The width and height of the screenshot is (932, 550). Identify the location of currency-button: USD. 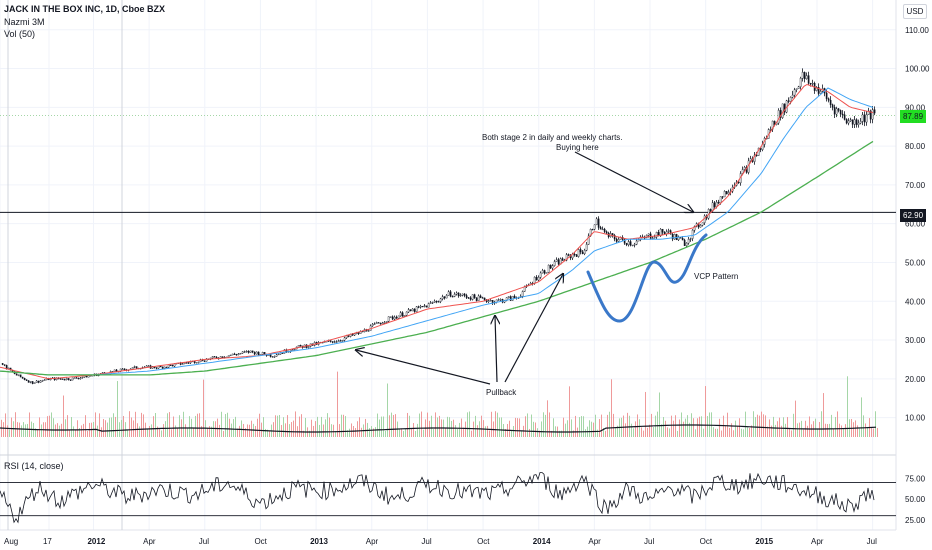
(915, 11).